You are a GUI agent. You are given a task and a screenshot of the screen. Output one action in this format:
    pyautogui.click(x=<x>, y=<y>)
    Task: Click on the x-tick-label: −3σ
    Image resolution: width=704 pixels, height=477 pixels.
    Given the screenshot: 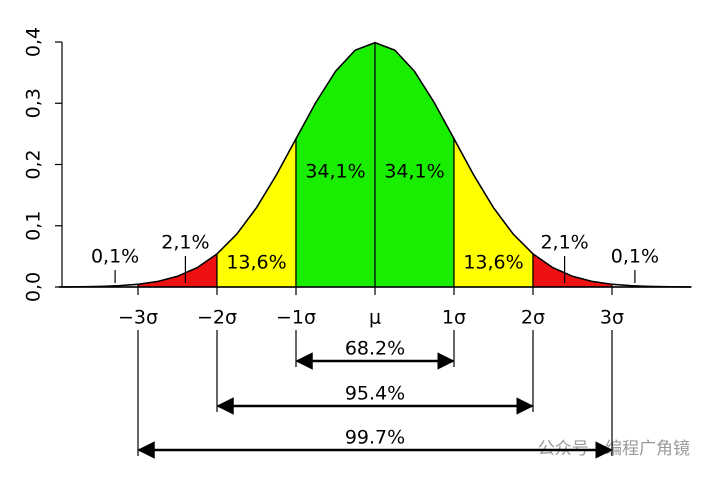 What is the action you would take?
    pyautogui.click(x=138, y=318)
    